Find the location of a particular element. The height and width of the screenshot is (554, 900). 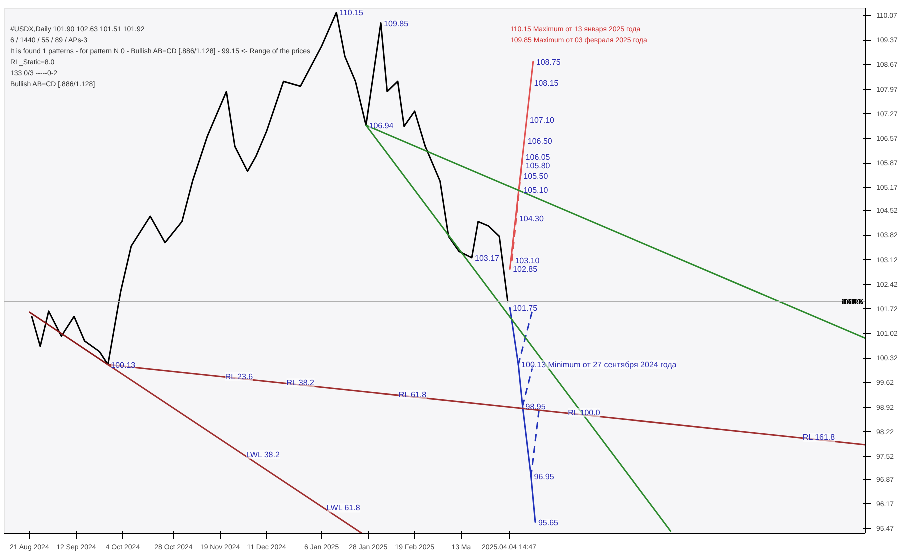

annotation: 100.13 Minimum от 27 сентября 2024 года is located at coordinates (600, 365).